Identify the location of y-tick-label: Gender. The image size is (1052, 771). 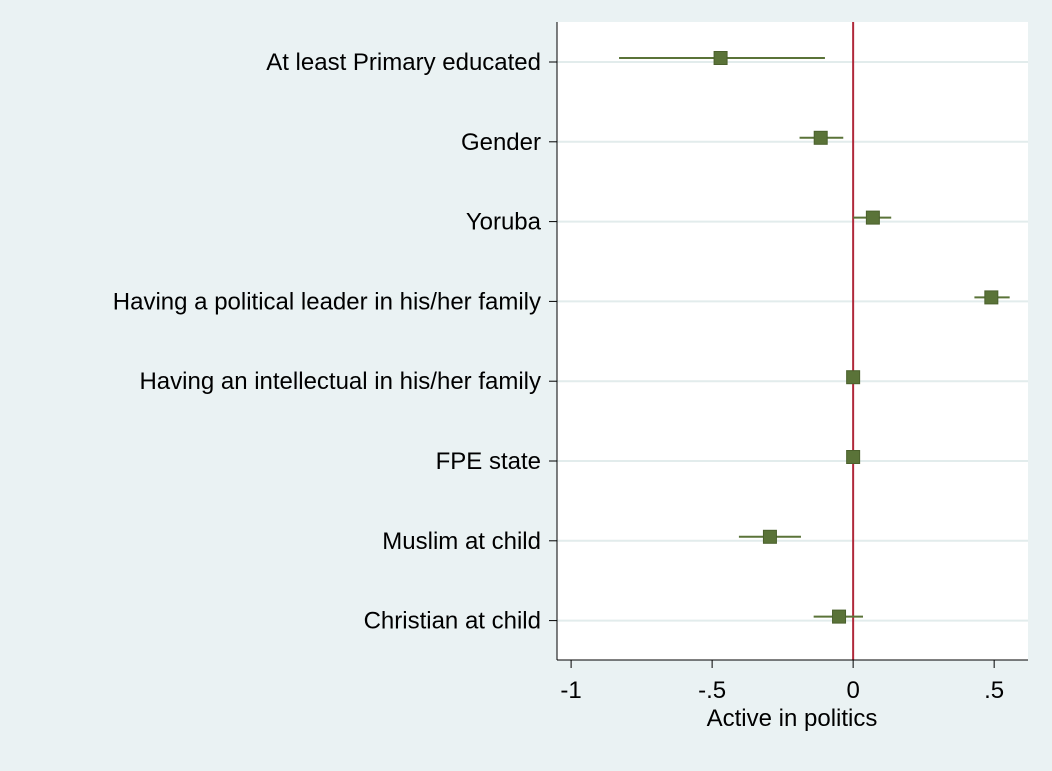
(501, 142).